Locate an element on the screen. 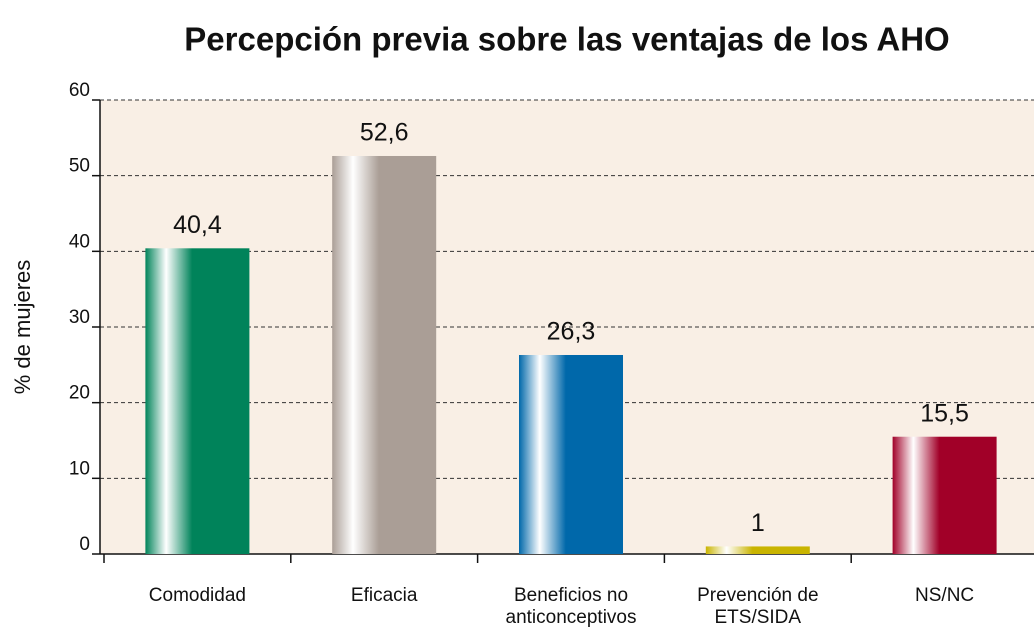 This screenshot has width=1034, height=634. value-label: 40,4 is located at coordinates (197, 225).